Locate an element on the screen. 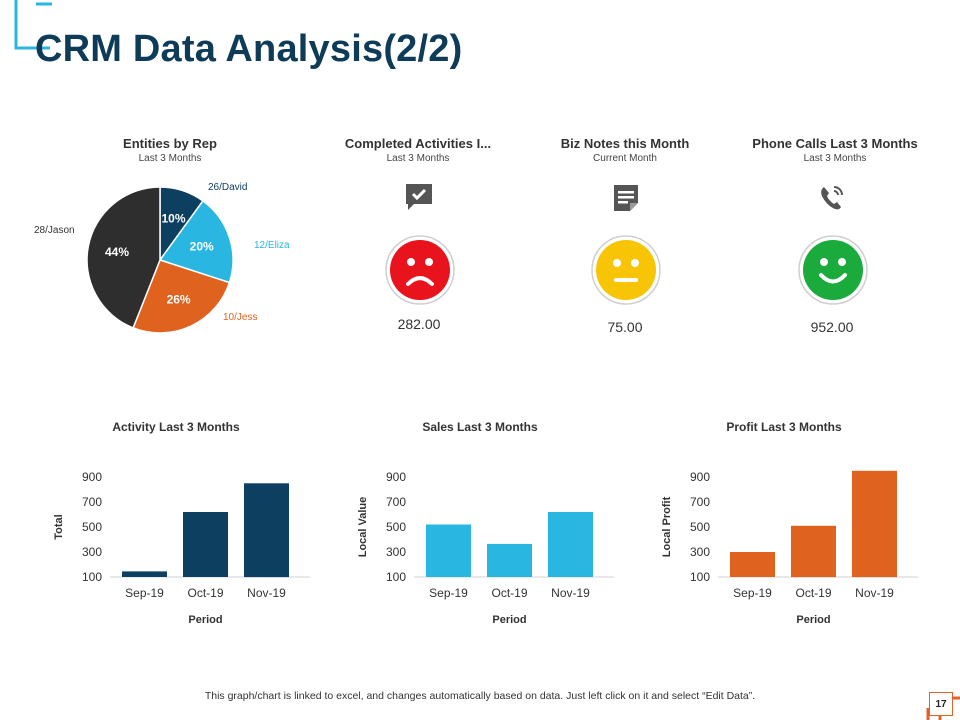 This screenshot has width=960, height=720. pie-slice-jess is located at coordinates (181, 296).